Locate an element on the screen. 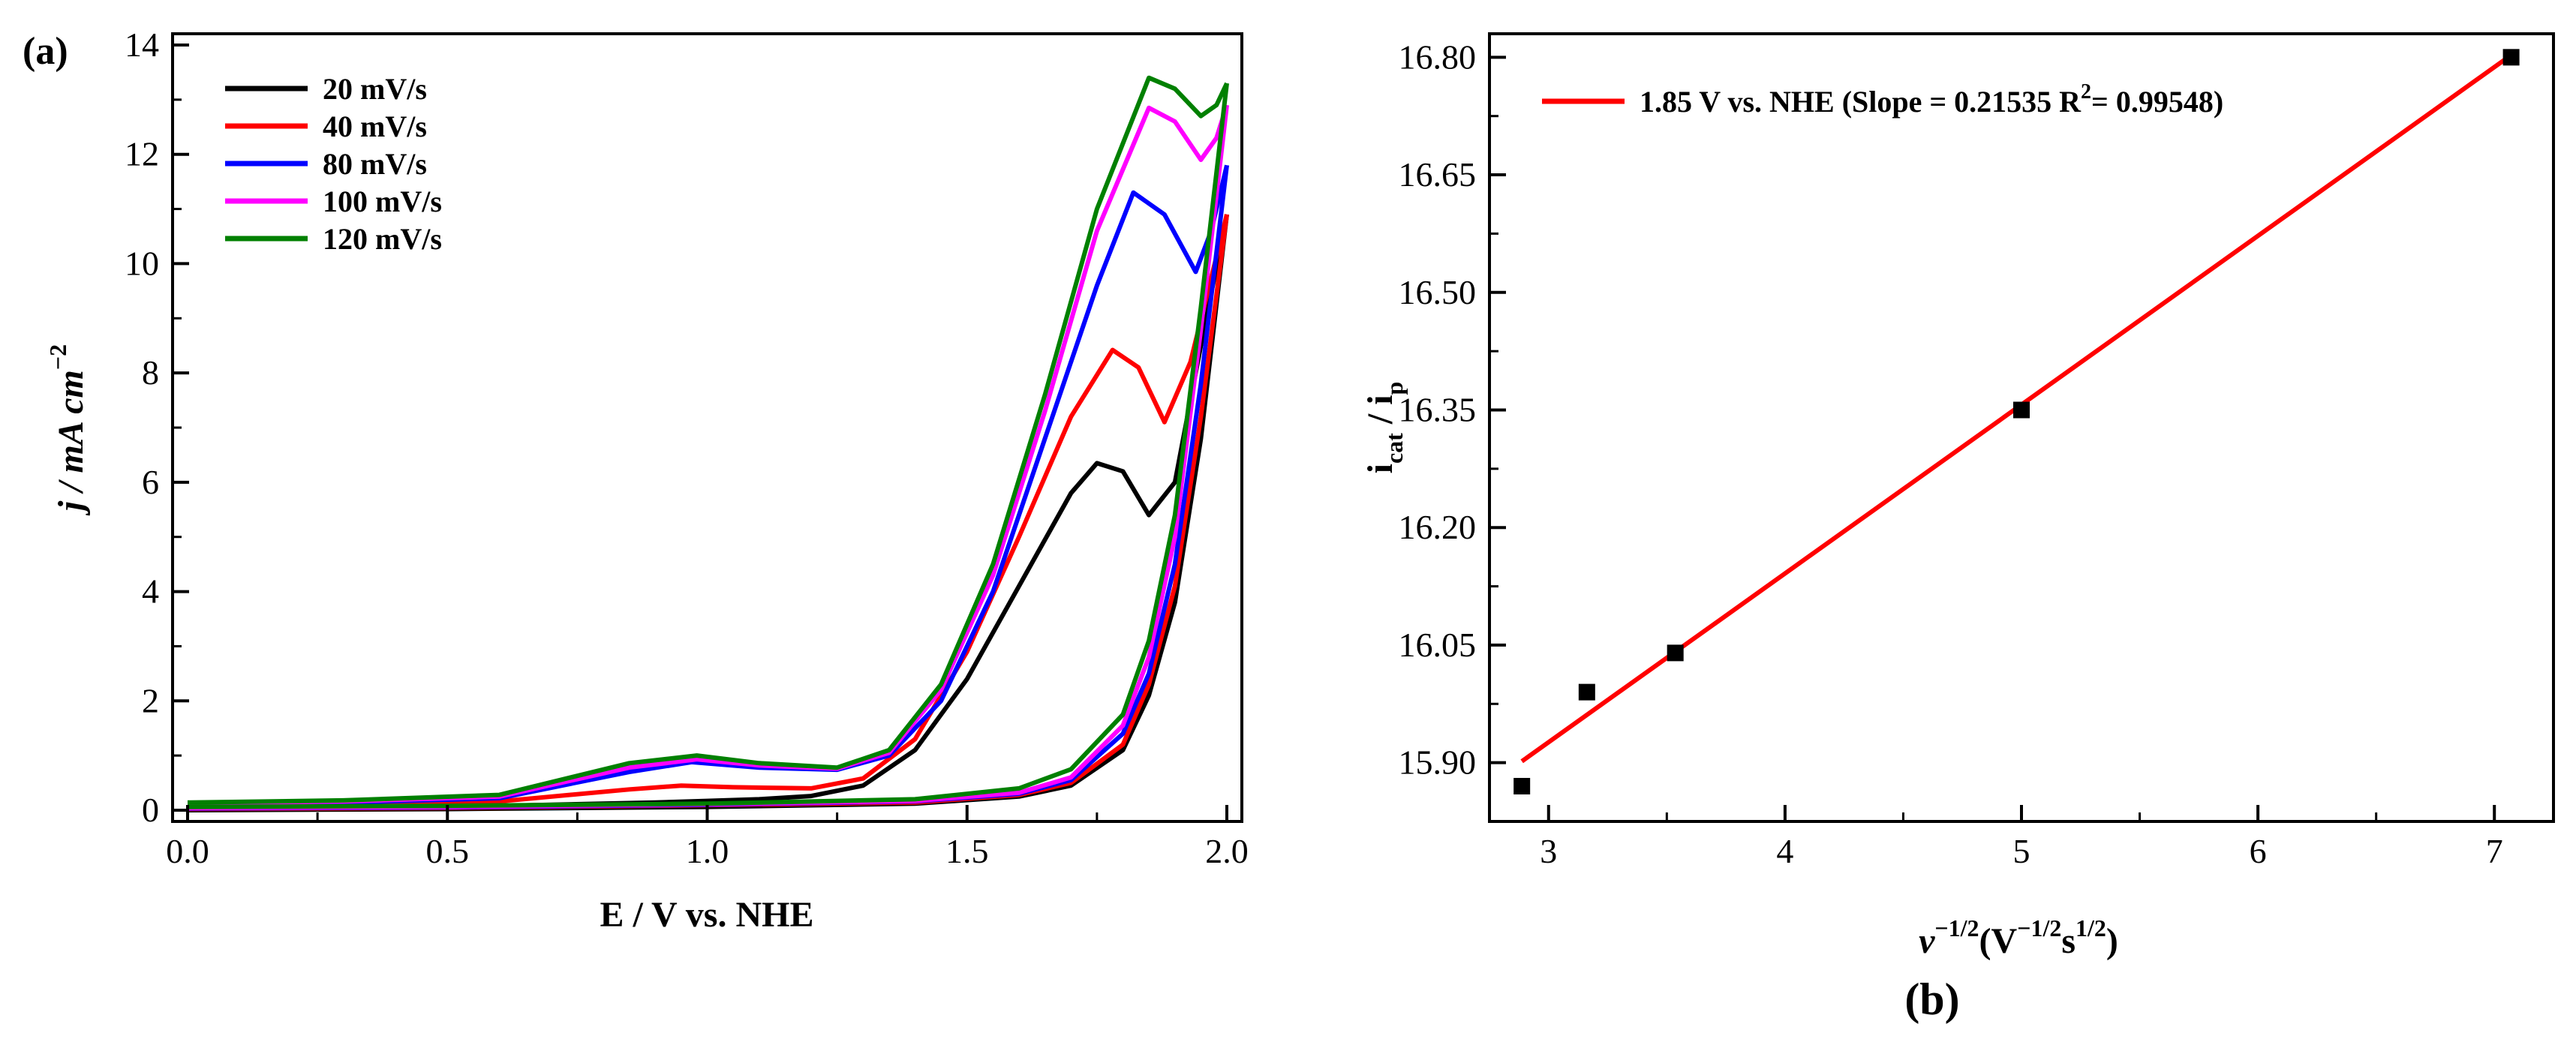 This screenshot has height=1045, width=2576. y-tick-label: 16.80 is located at coordinates (1438, 57).